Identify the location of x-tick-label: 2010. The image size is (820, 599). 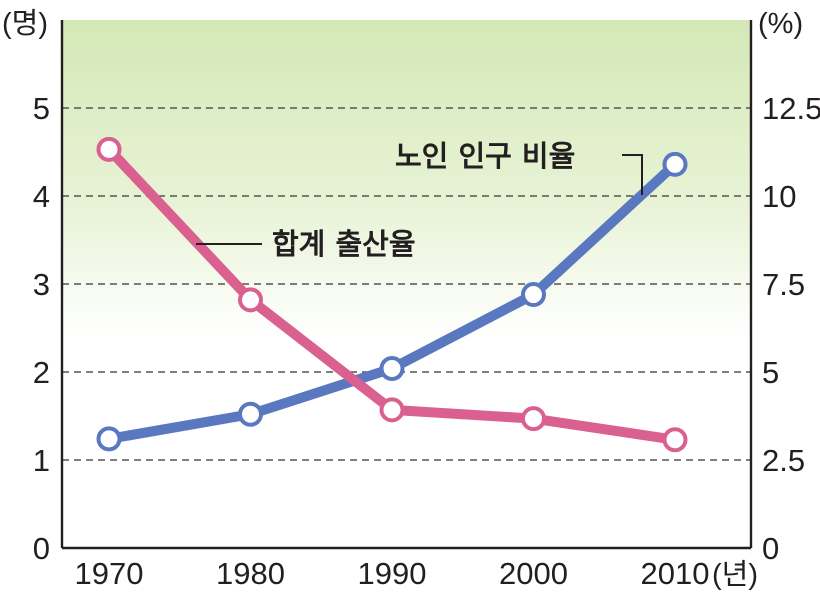
(675, 573).